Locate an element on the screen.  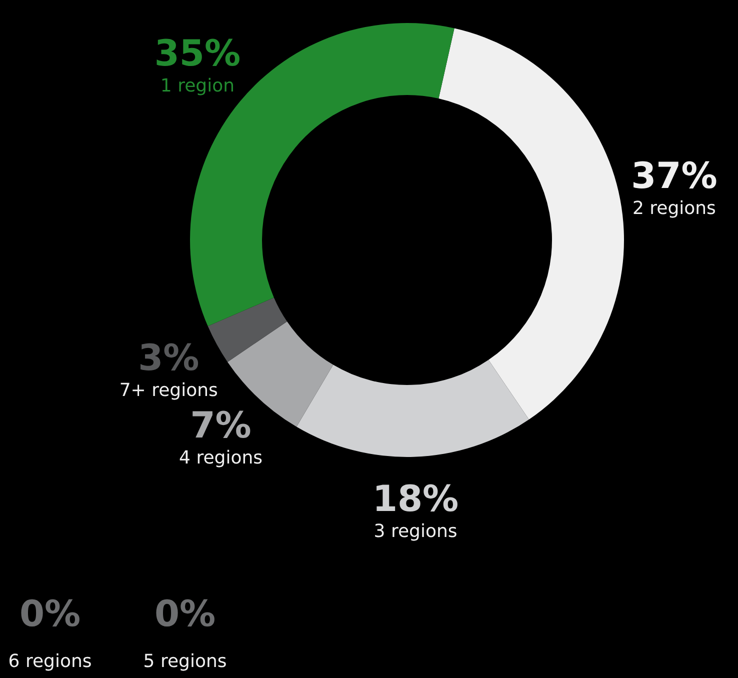
slice-label: 2 regions is located at coordinates (674, 209).